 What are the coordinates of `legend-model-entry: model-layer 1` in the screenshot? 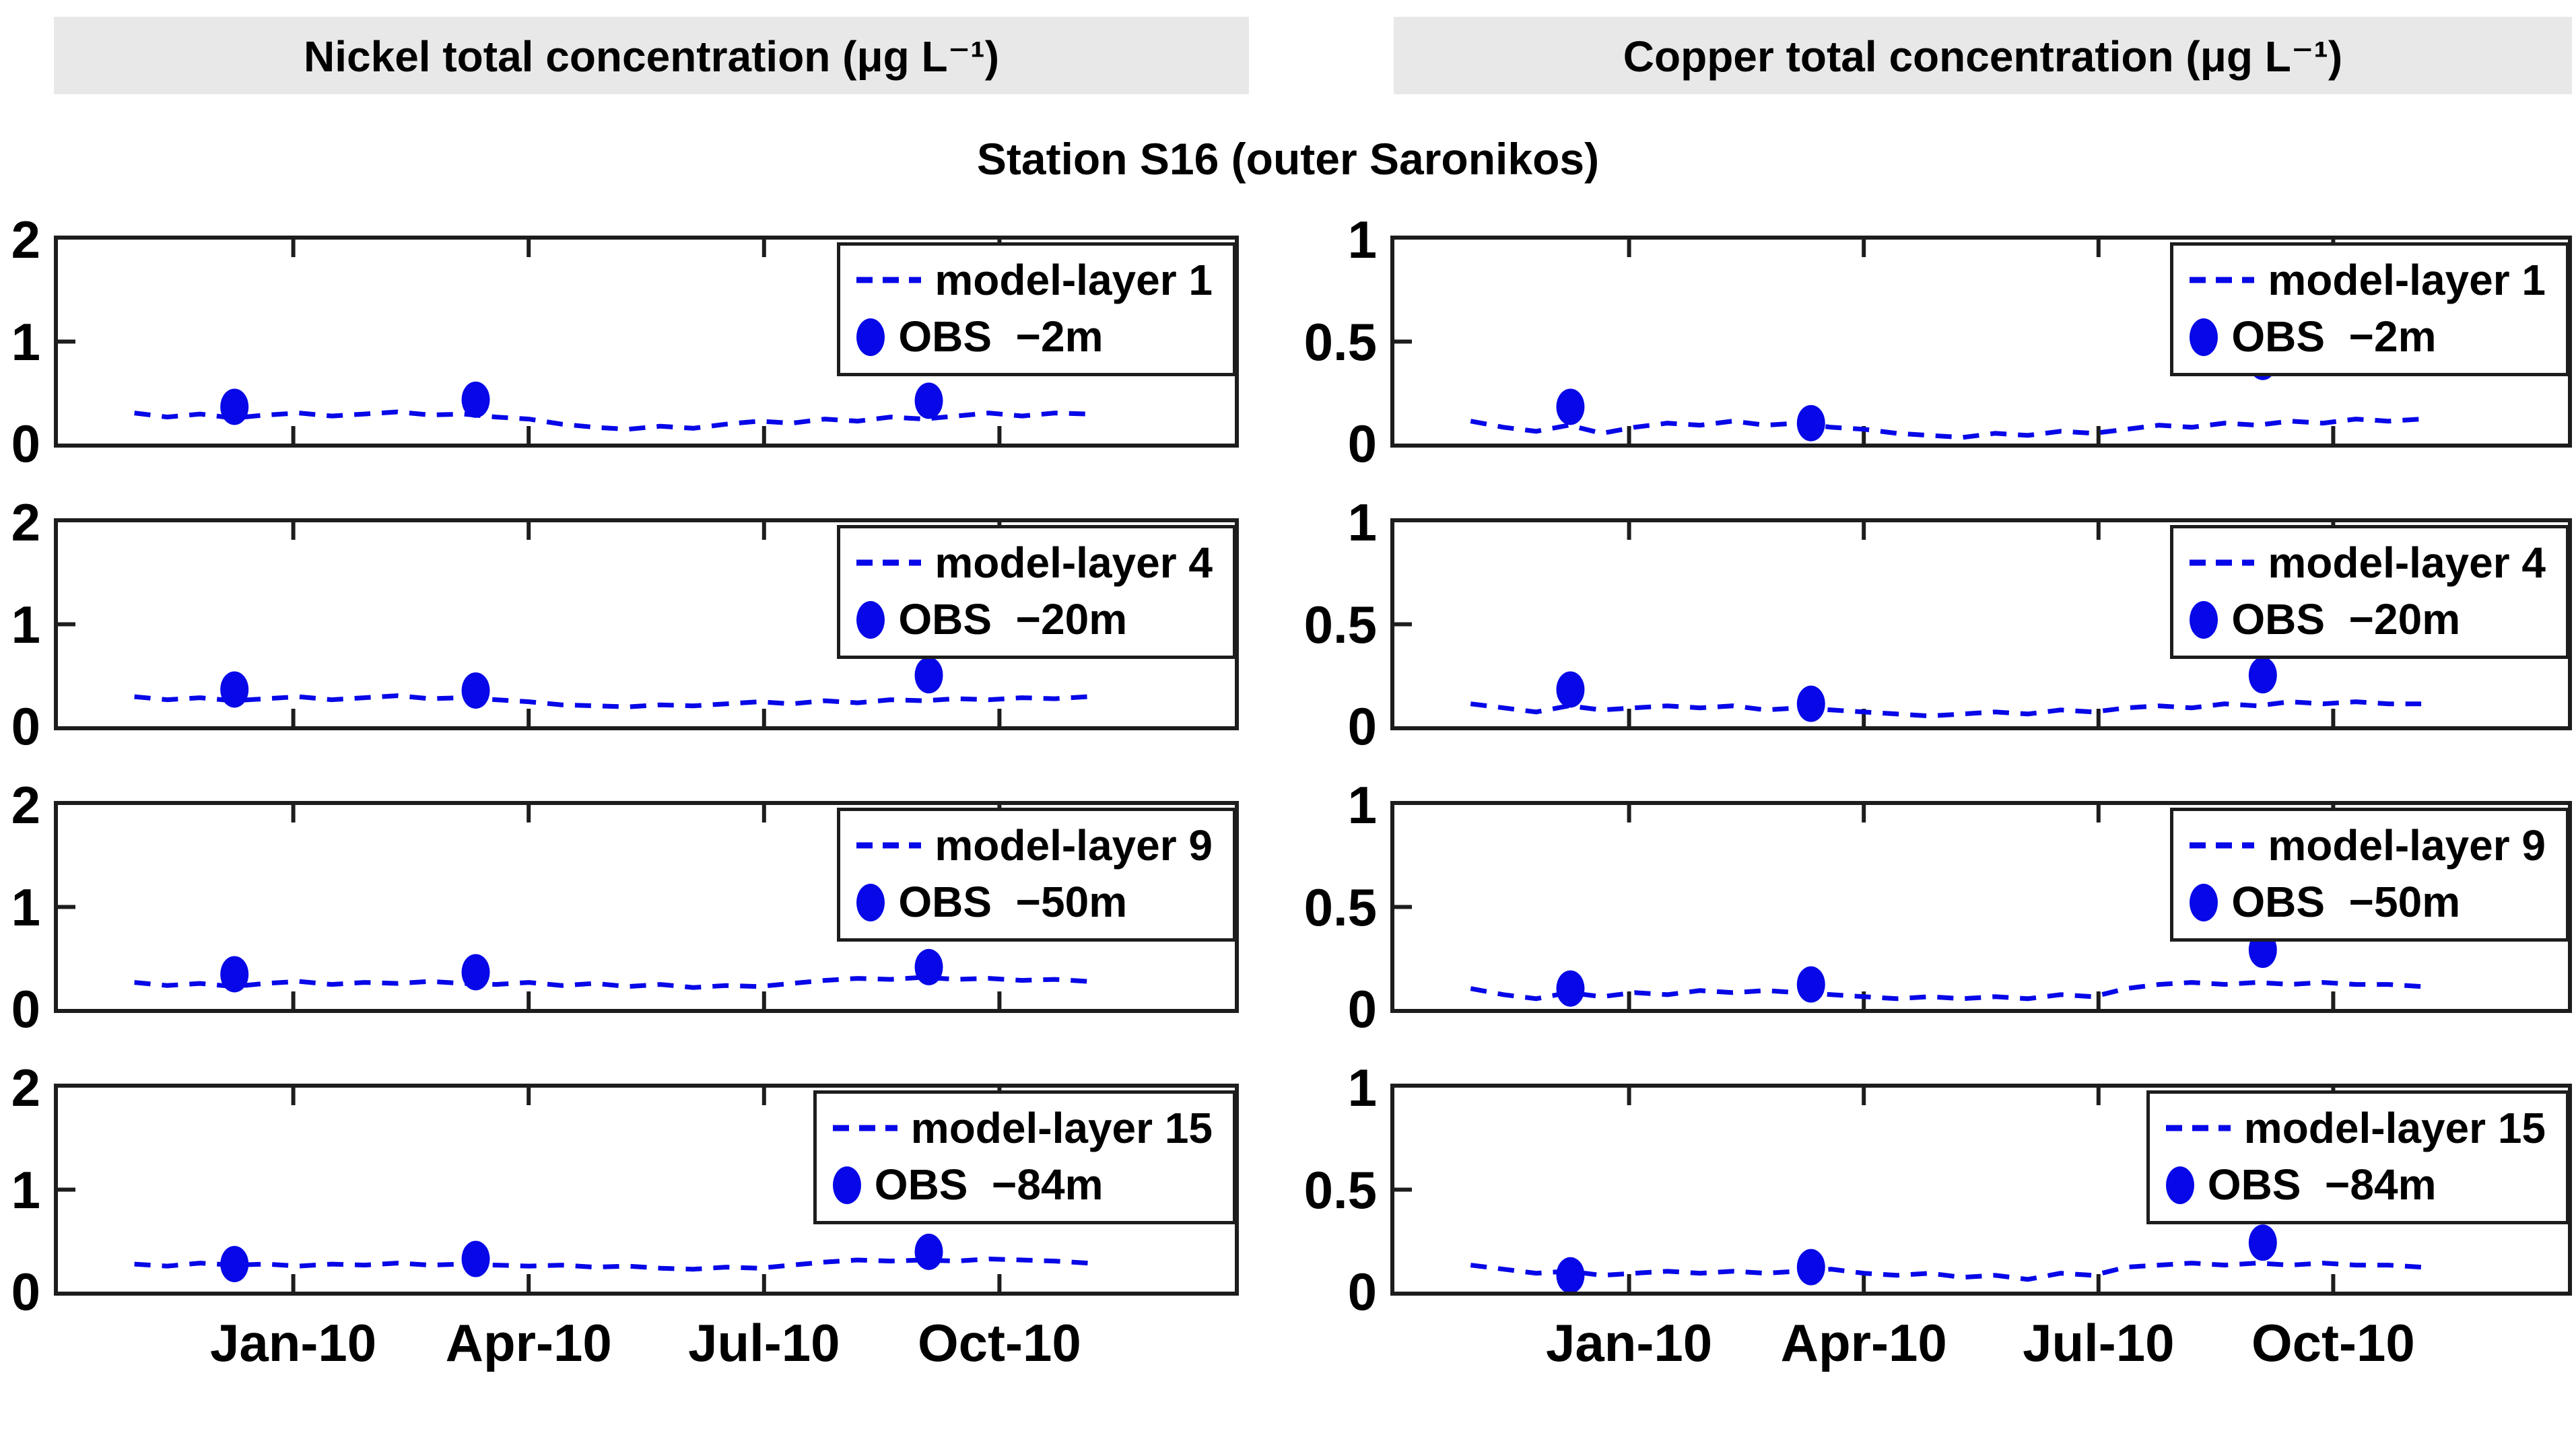 It's located at (1034, 280).